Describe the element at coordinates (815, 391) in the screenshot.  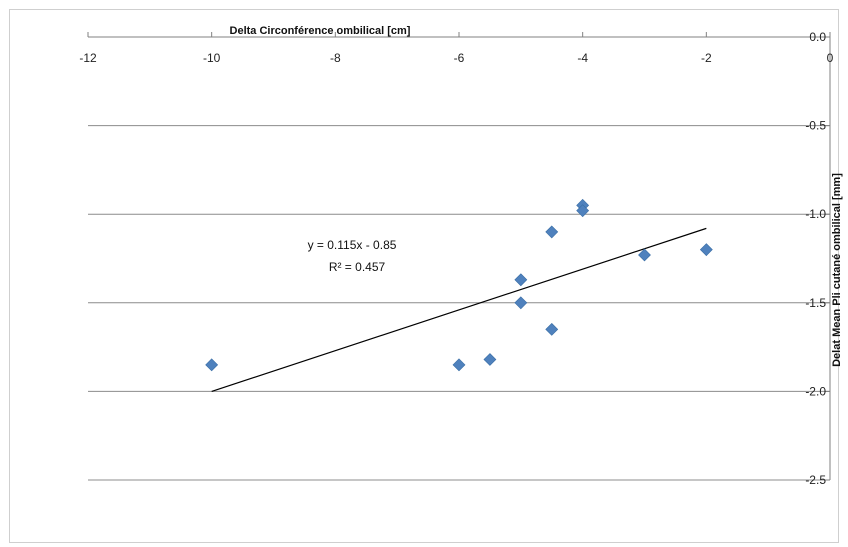
I see `y-tick-label: -2.0` at that location.